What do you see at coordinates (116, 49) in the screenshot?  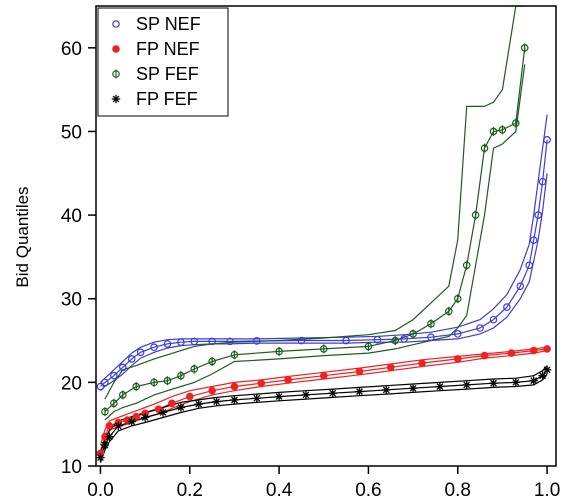 I see `legend-marker-fp-nef` at bounding box center [116, 49].